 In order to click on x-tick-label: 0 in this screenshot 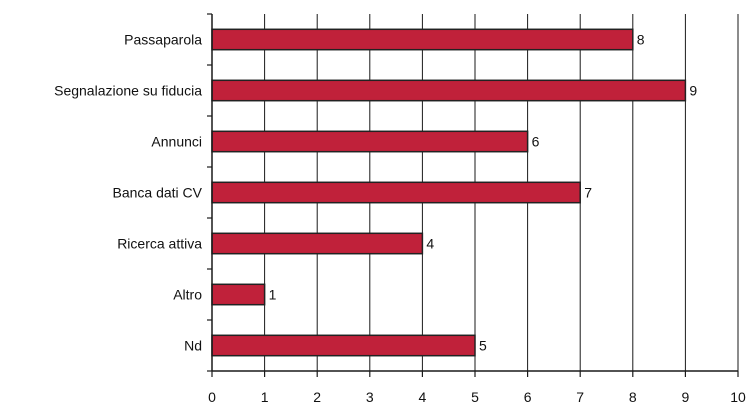, I will do `click(212, 397)`.